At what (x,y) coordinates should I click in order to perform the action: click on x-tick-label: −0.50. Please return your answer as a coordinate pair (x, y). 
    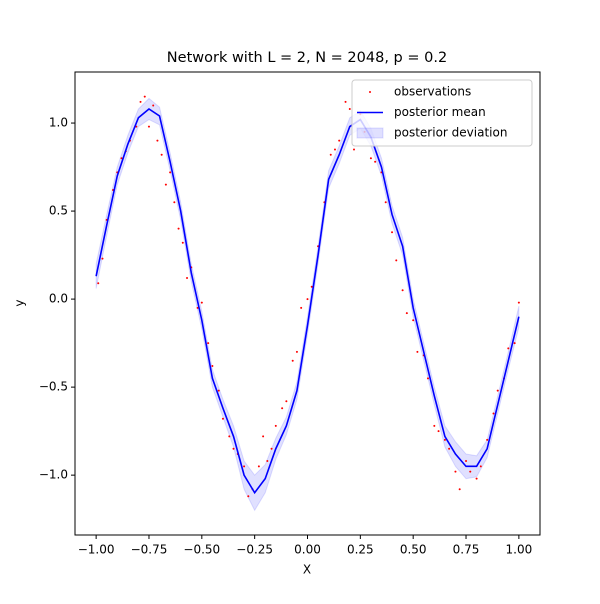
    Looking at the image, I should click on (201, 550).